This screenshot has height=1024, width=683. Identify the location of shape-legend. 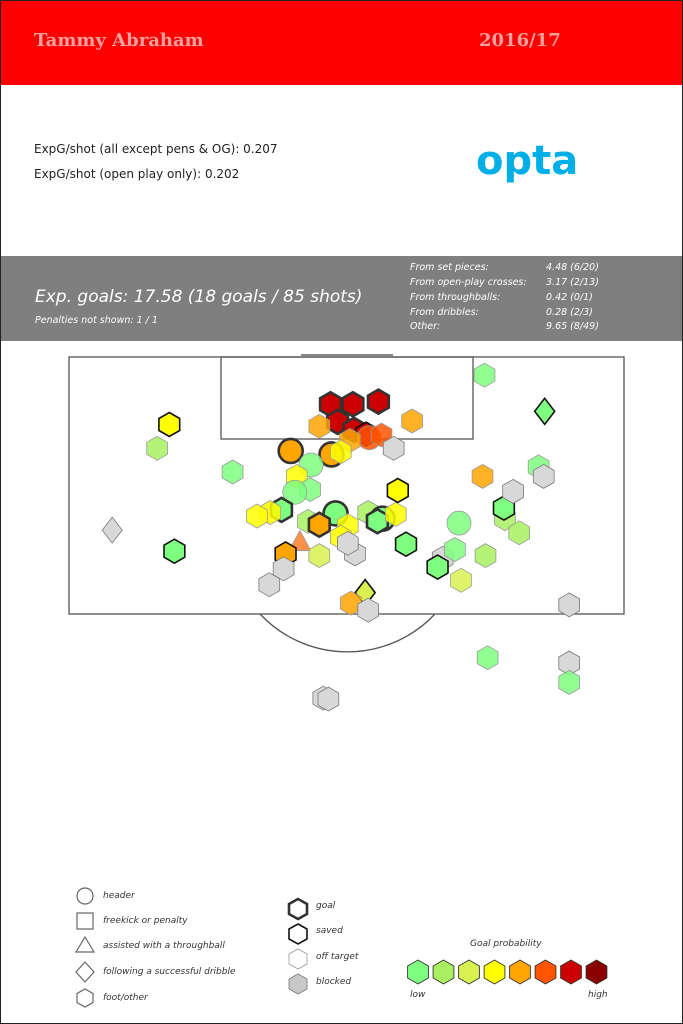
(85, 947).